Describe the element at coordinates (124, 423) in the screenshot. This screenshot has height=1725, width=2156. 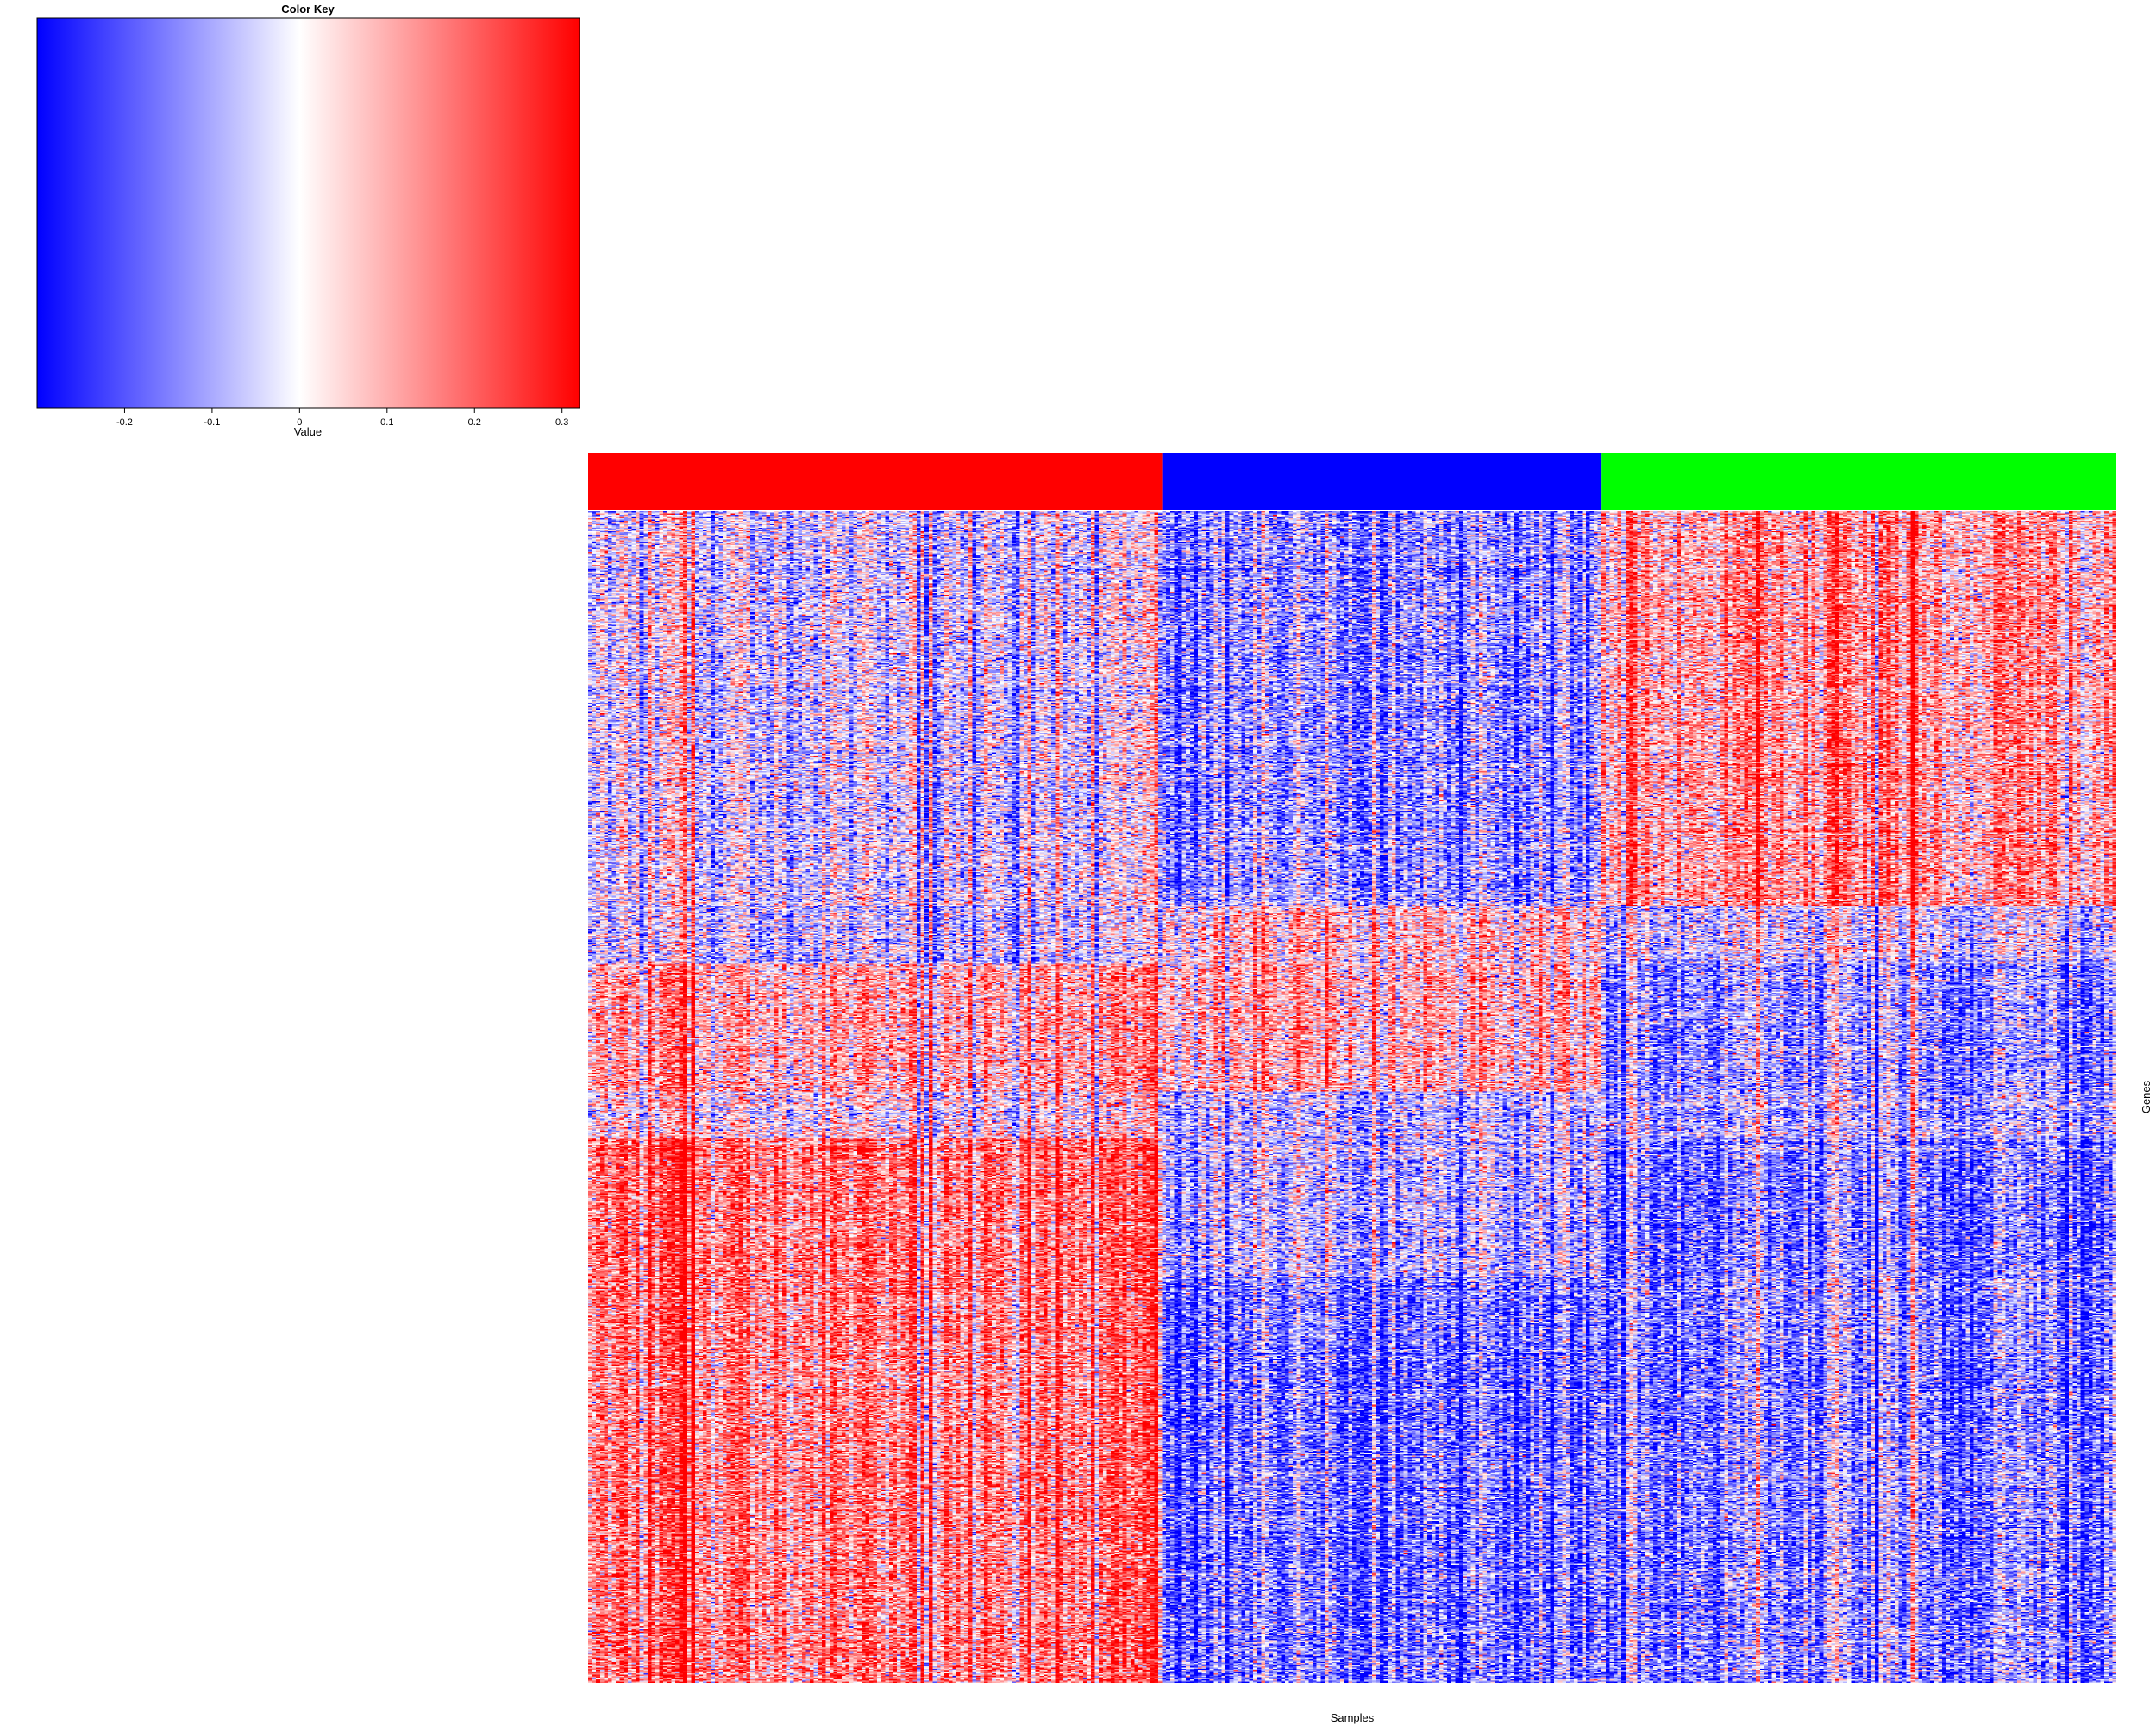
I see `color-key-tick-label: -0.2` at that location.